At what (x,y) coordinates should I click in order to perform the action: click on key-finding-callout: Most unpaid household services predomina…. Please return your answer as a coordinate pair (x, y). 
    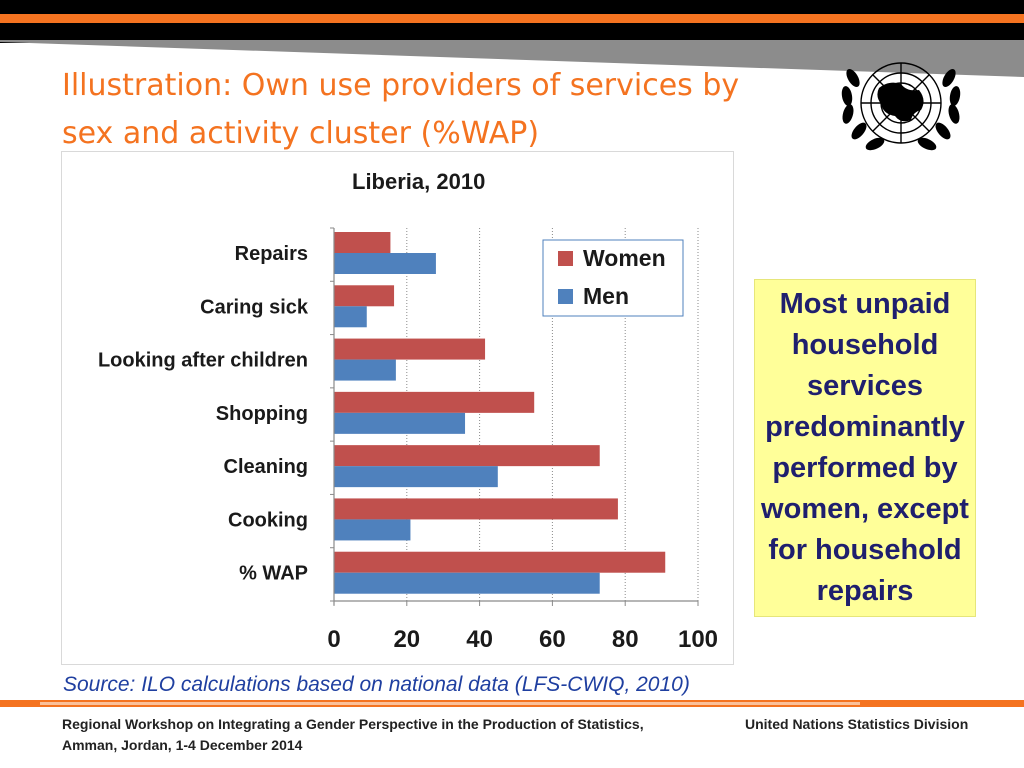
    Looking at the image, I should click on (865, 448).